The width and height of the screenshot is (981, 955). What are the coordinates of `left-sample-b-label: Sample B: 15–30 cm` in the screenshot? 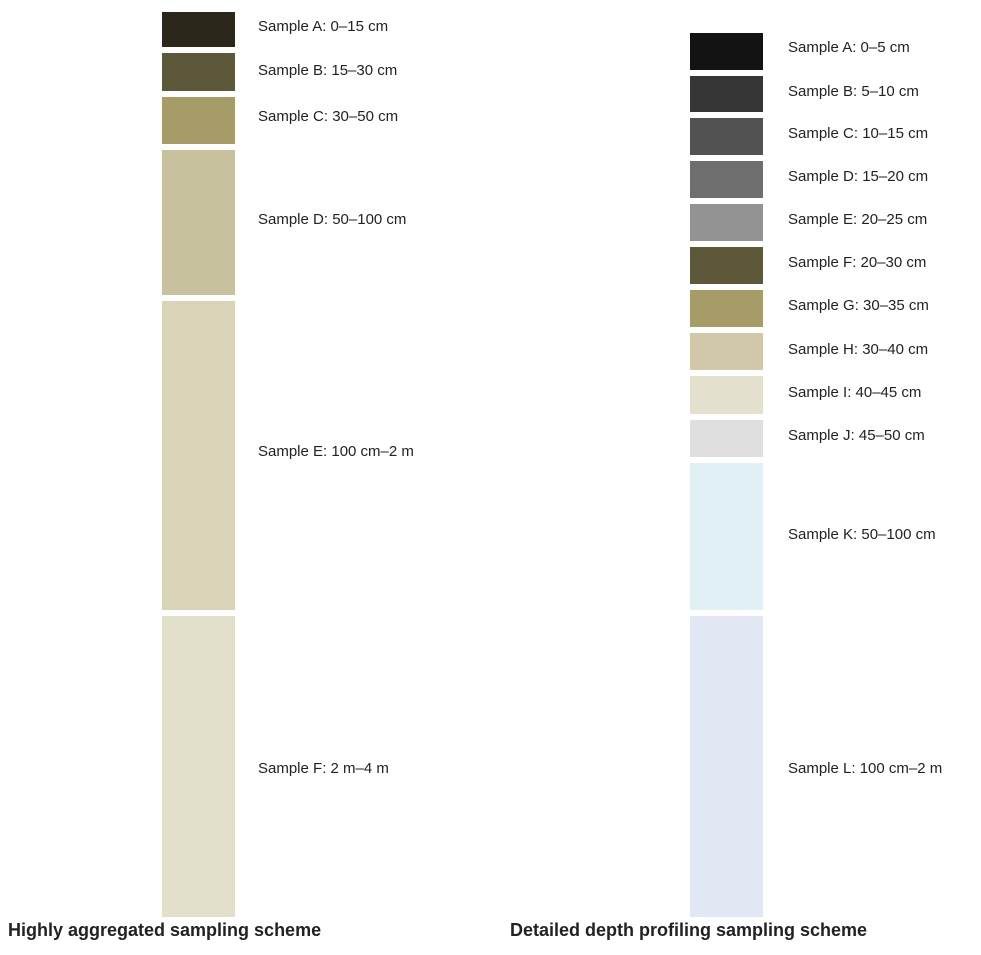 It's located at (328, 70).